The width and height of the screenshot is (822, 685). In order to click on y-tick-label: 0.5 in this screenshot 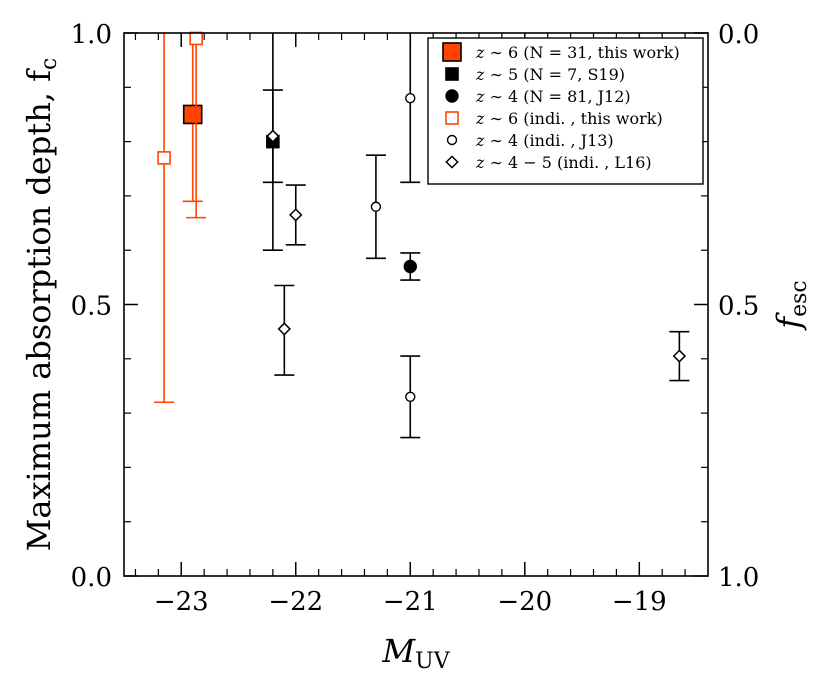, I will do `click(91, 307)`.